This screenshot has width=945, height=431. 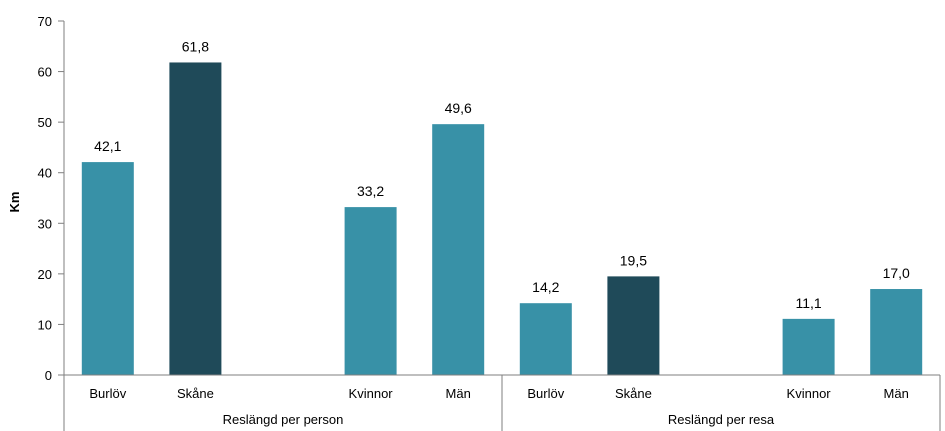 I want to click on y-tick-label: 20, so click(x=45, y=274).